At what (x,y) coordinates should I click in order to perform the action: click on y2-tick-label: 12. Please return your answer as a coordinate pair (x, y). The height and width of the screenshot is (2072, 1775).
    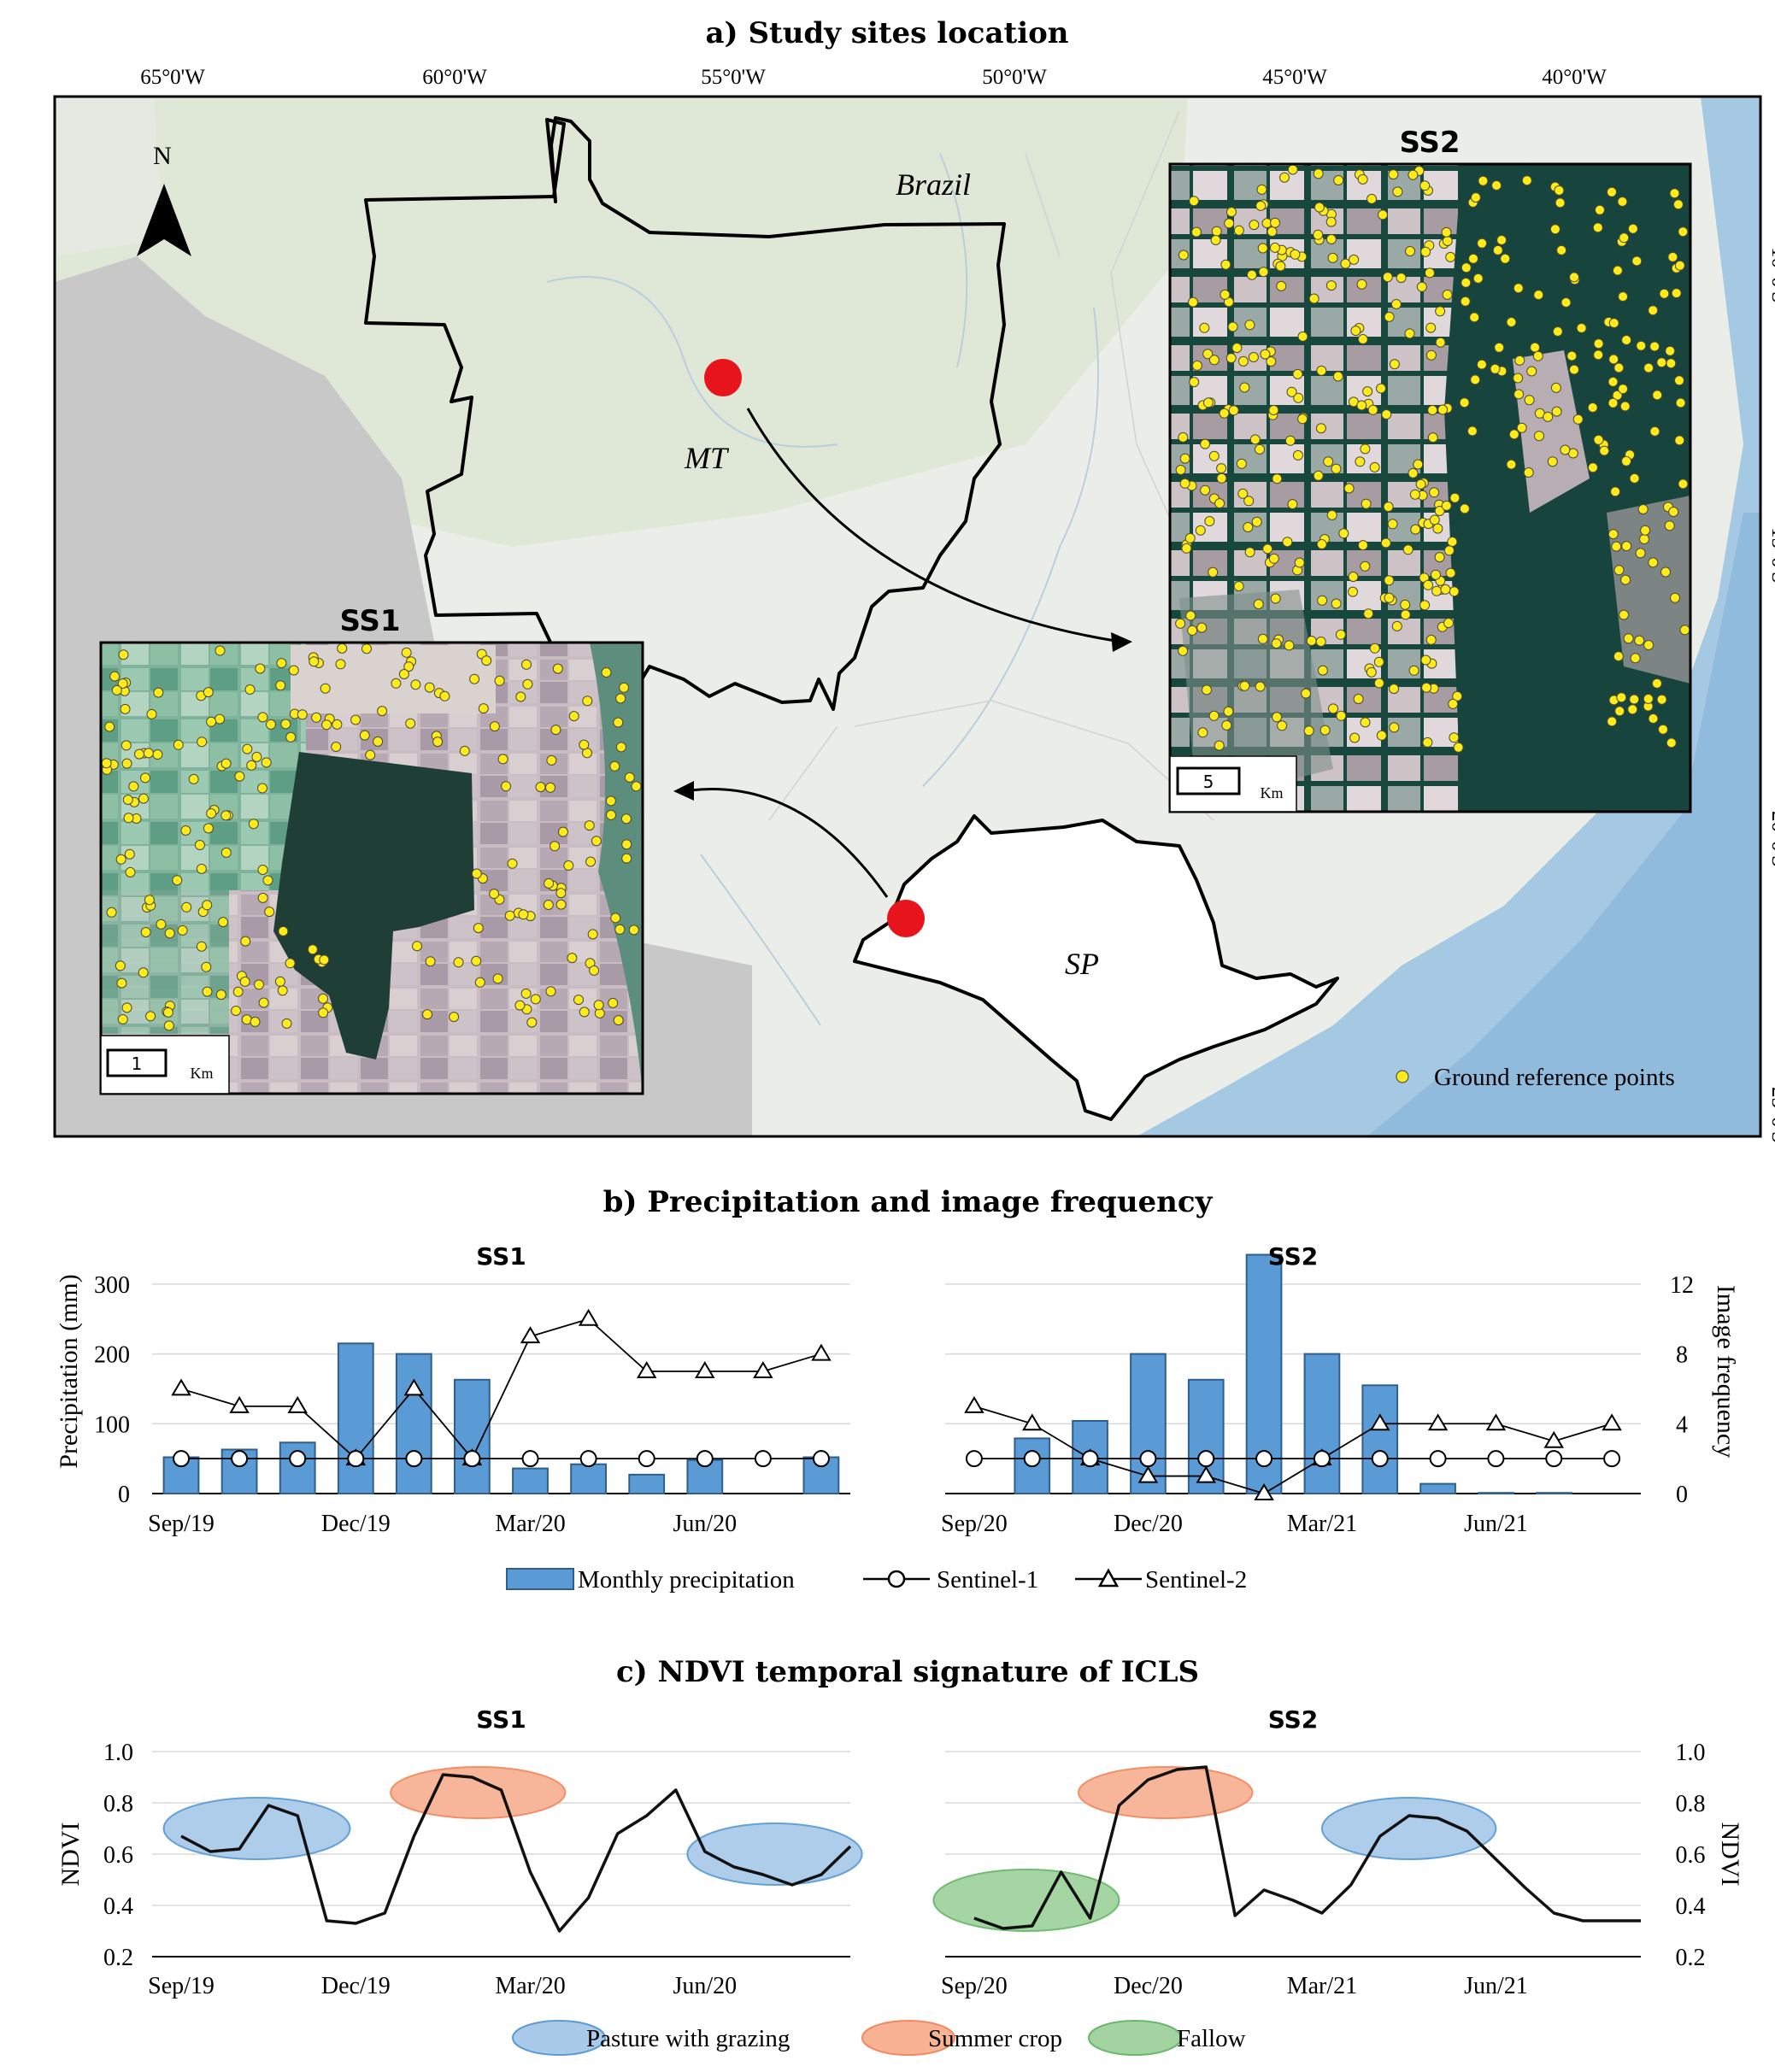
    Looking at the image, I should click on (1682, 1285).